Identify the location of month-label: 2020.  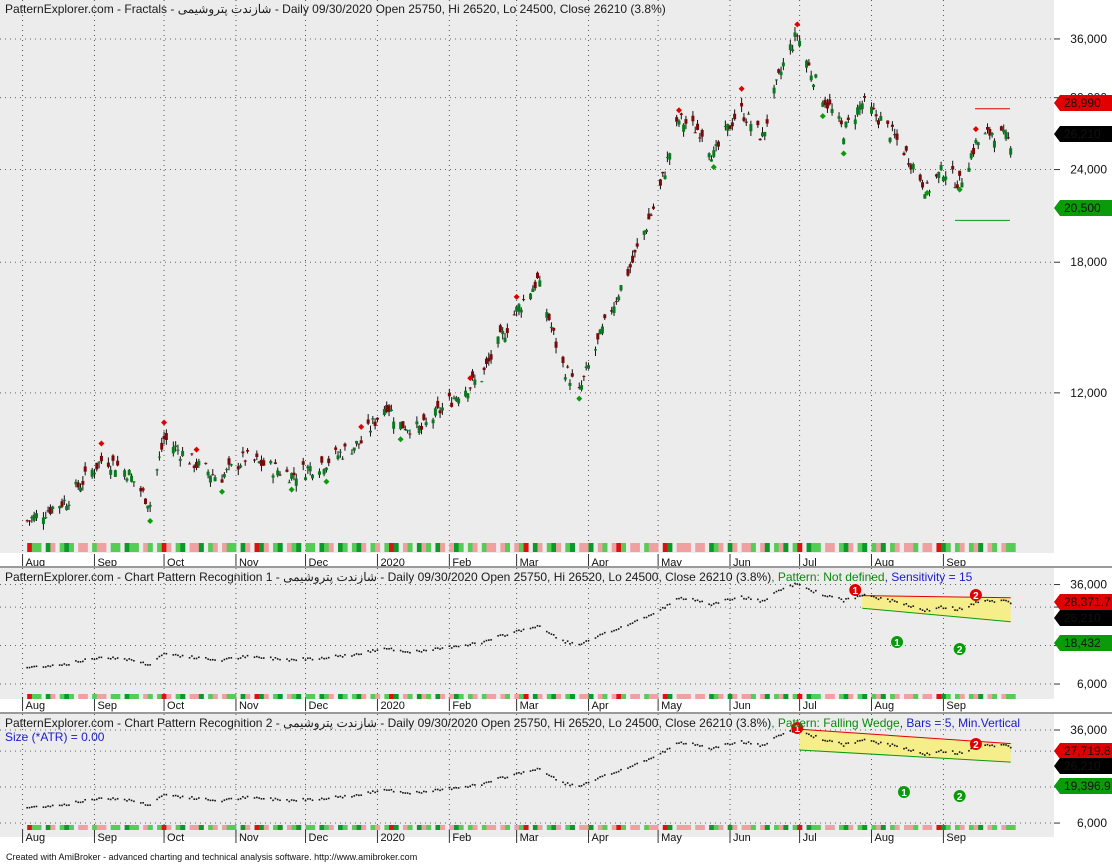
(392, 838).